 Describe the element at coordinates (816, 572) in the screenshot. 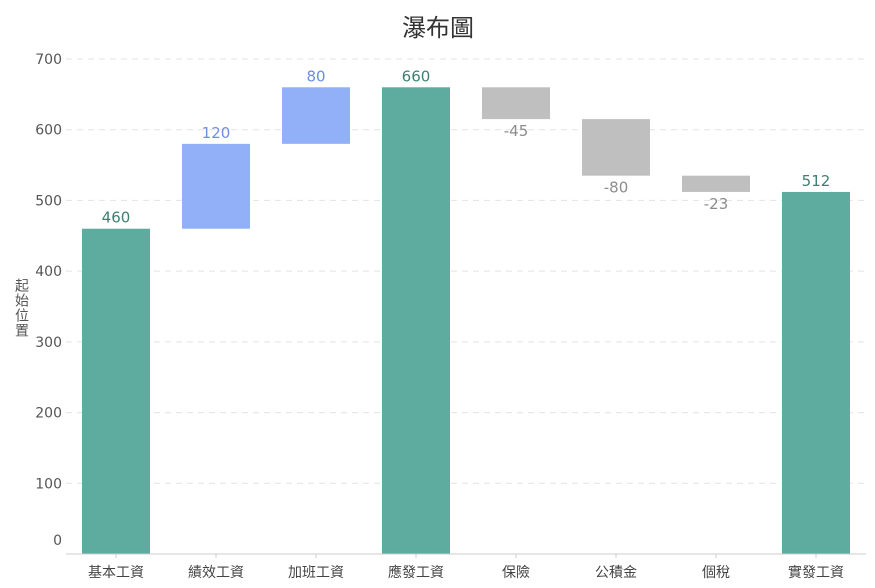

I see `x-tick-label: 實發工資` at that location.